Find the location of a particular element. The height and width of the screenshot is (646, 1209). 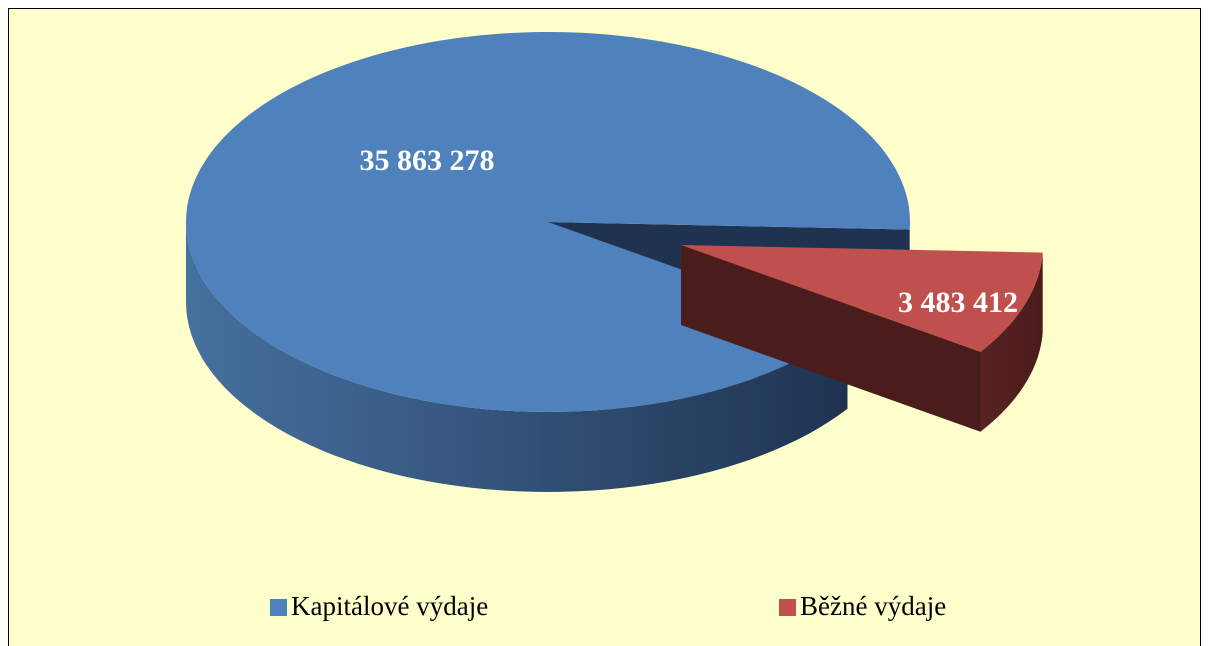

slice is located at coordinates (862, 298).